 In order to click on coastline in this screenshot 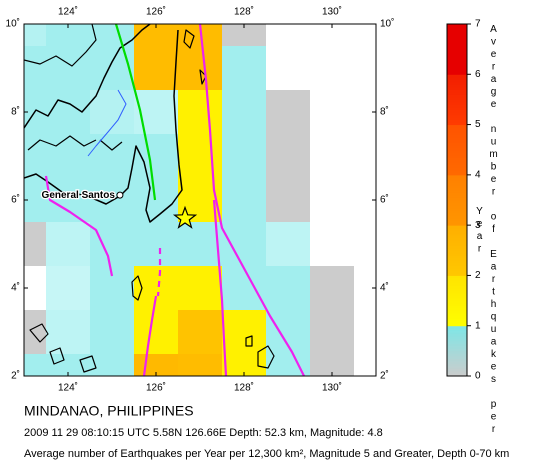, I will do `click(73, 87)`.